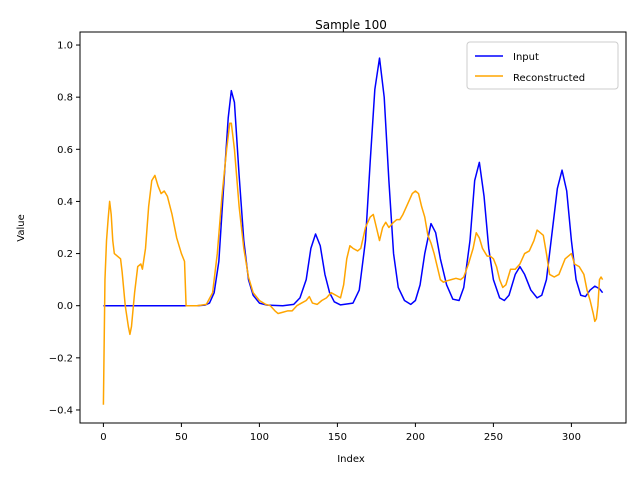 The image size is (640, 480). What do you see at coordinates (65, 254) in the screenshot?
I see `y-tick-label: 0.2` at bounding box center [65, 254].